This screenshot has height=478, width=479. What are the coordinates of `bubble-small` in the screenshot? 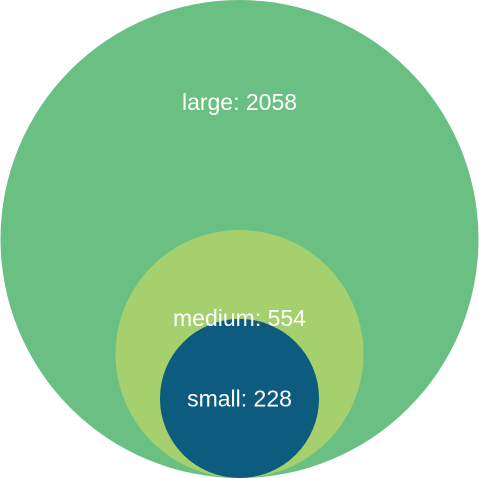 It's located at (239, 398).